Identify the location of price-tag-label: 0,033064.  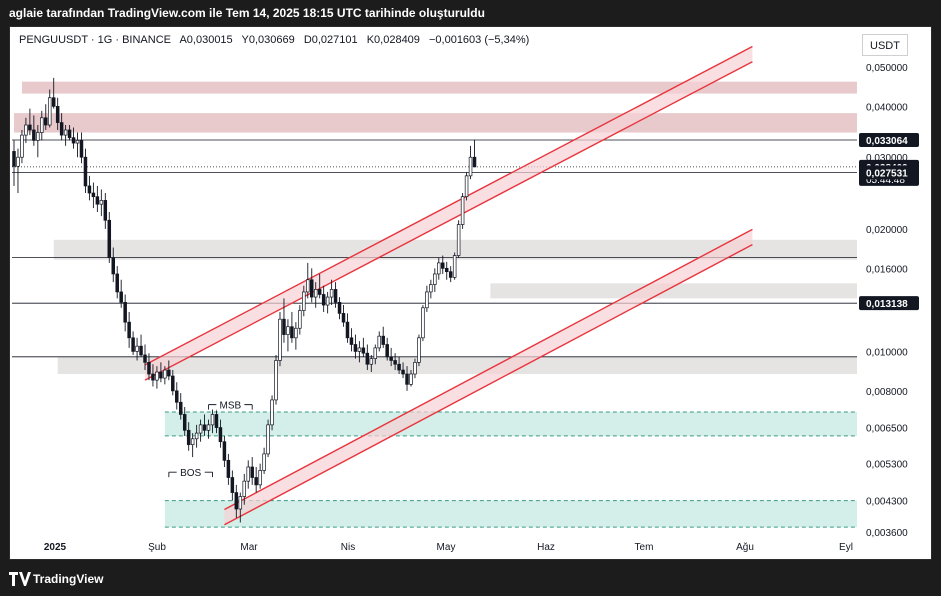
(887, 141).